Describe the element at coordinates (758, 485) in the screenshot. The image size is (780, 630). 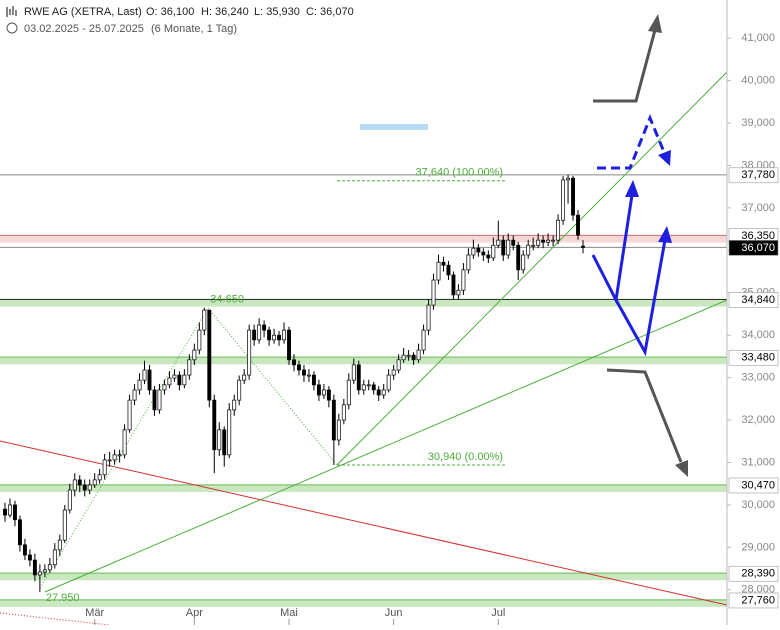
I see `level-label: 30,470` at that location.